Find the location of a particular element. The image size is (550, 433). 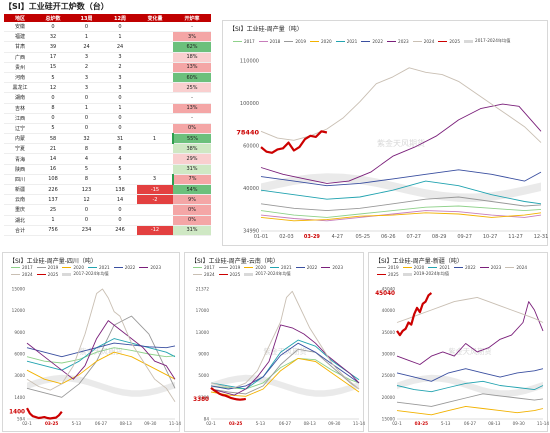

cell-w12: 24 is located at coordinates (120, 47).